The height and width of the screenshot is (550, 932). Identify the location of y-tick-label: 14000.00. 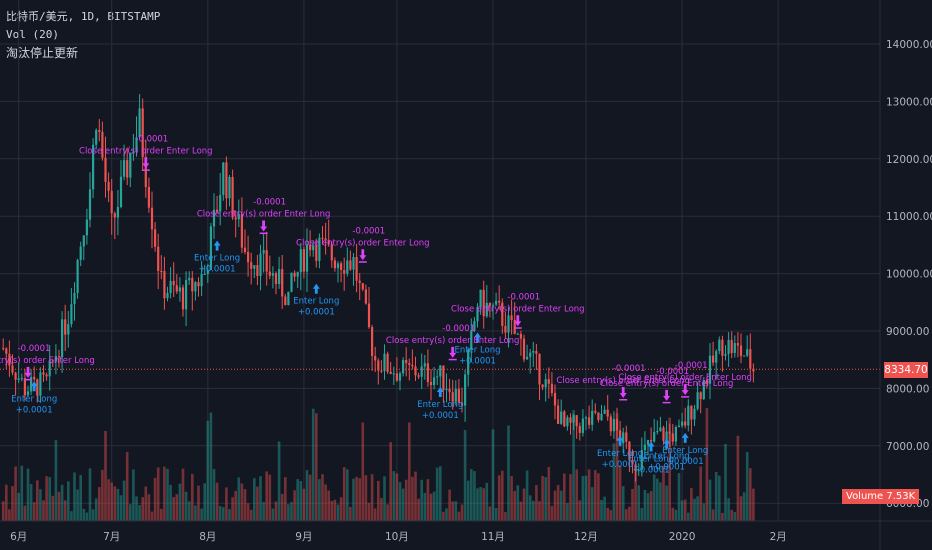
(909, 45).